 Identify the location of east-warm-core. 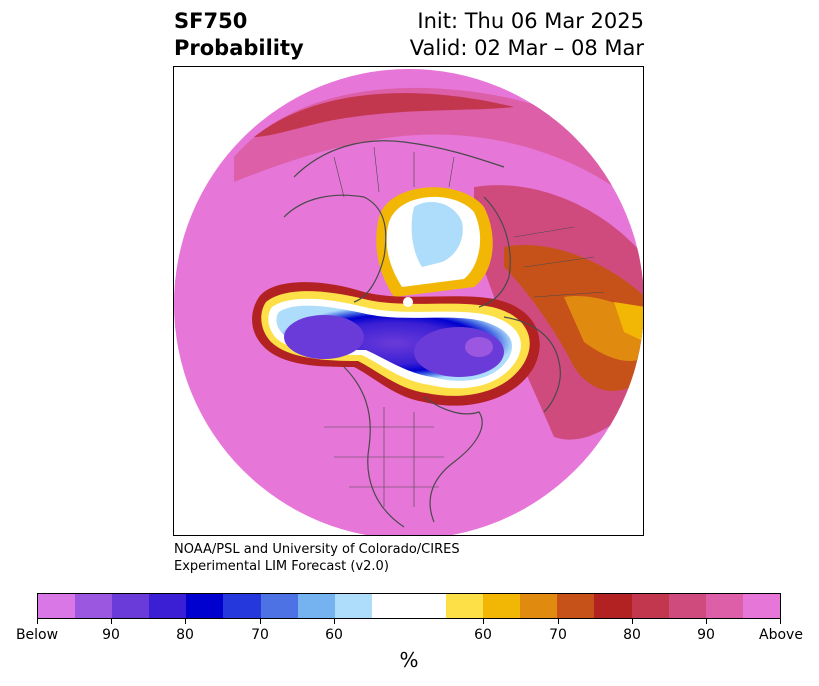
(628, 322).